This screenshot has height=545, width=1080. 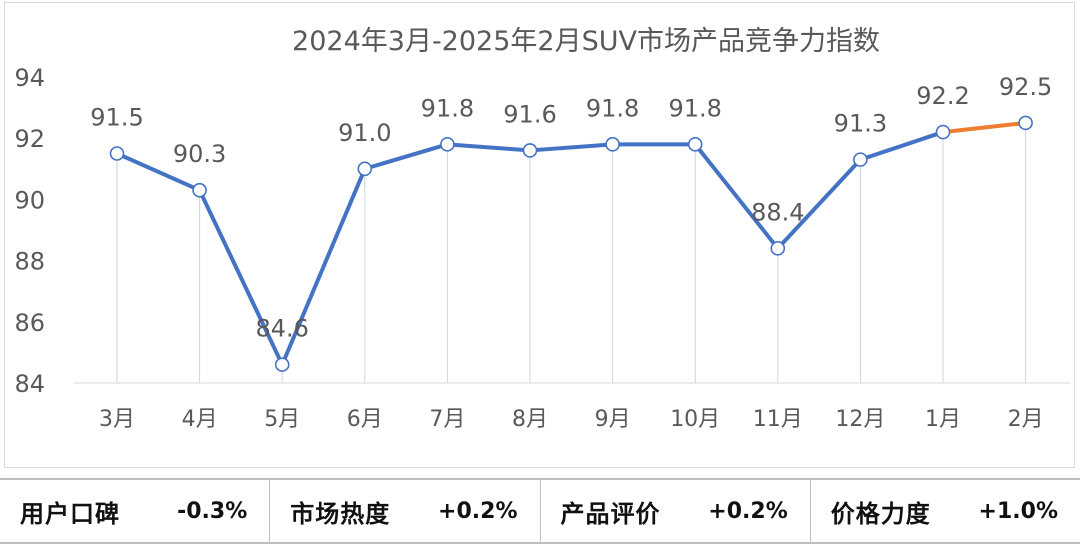 What do you see at coordinates (880, 513) in the screenshot?
I see `metric-name: 价格力度` at bounding box center [880, 513].